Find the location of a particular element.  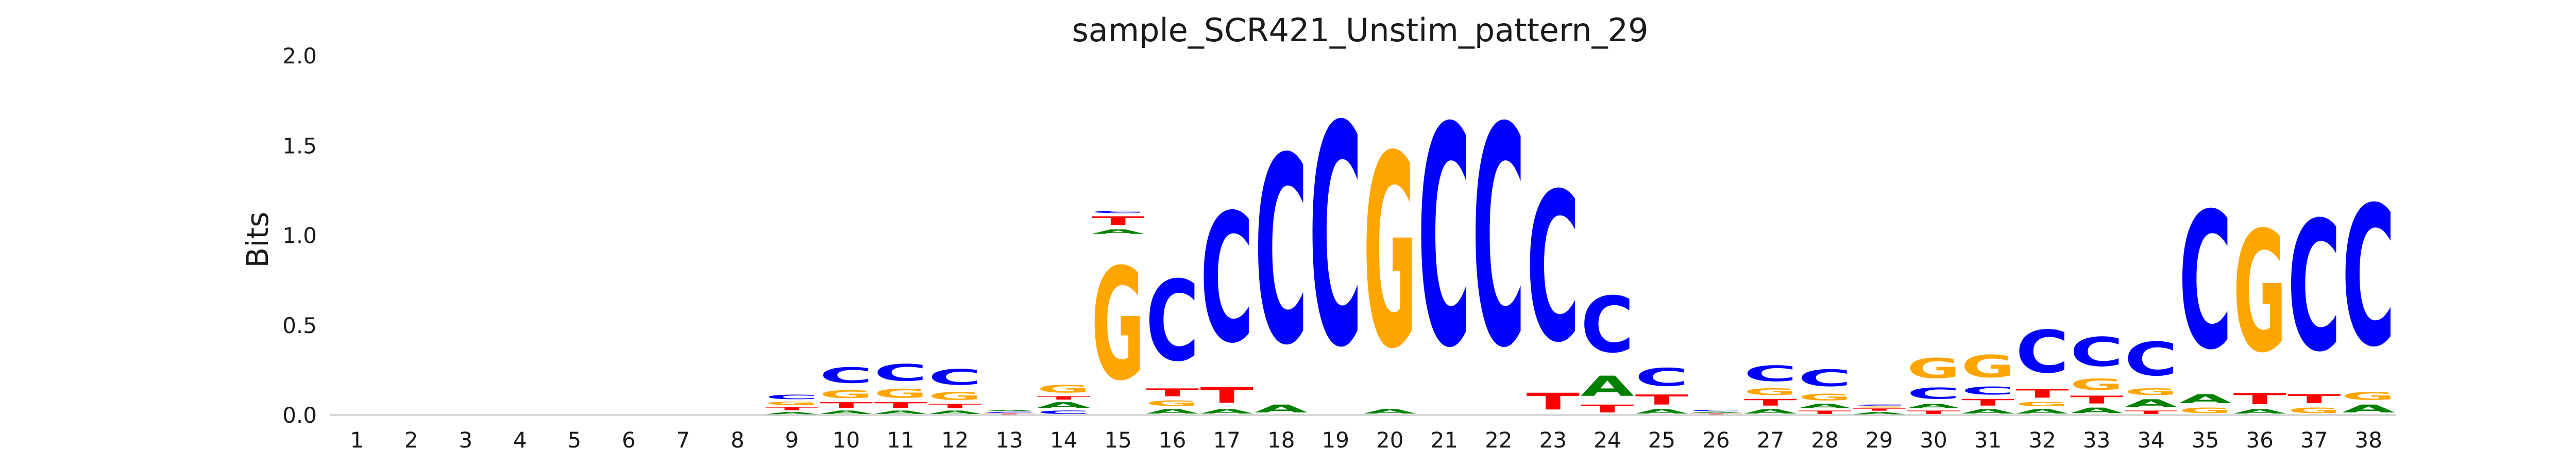

x-tick-label: 19 is located at coordinates (1335, 440).